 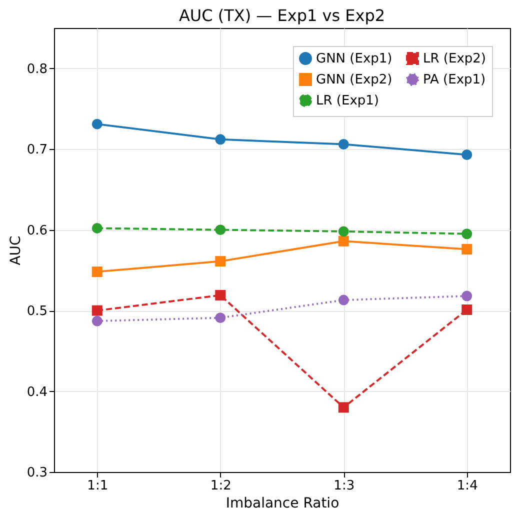 I want to click on y-tick-label: 0.7, so click(x=37, y=150).